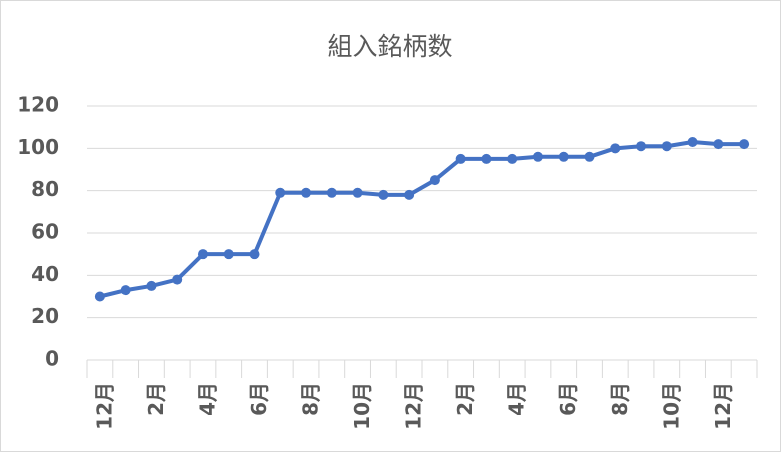  What do you see at coordinates (38, 147) in the screenshot?
I see `y-tick-label: 100` at bounding box center [38, 147].